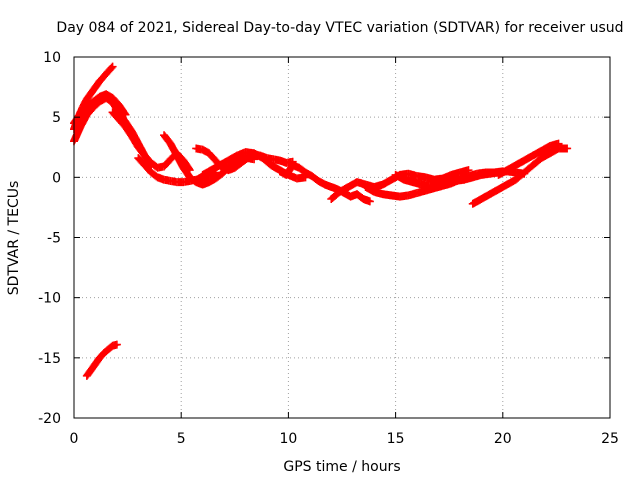 This screenshot has height=480, width=640. Describe the element at coordinates (341, 467) in the screenshot. I see `x-axis-label: GPS time / hours` at that location.